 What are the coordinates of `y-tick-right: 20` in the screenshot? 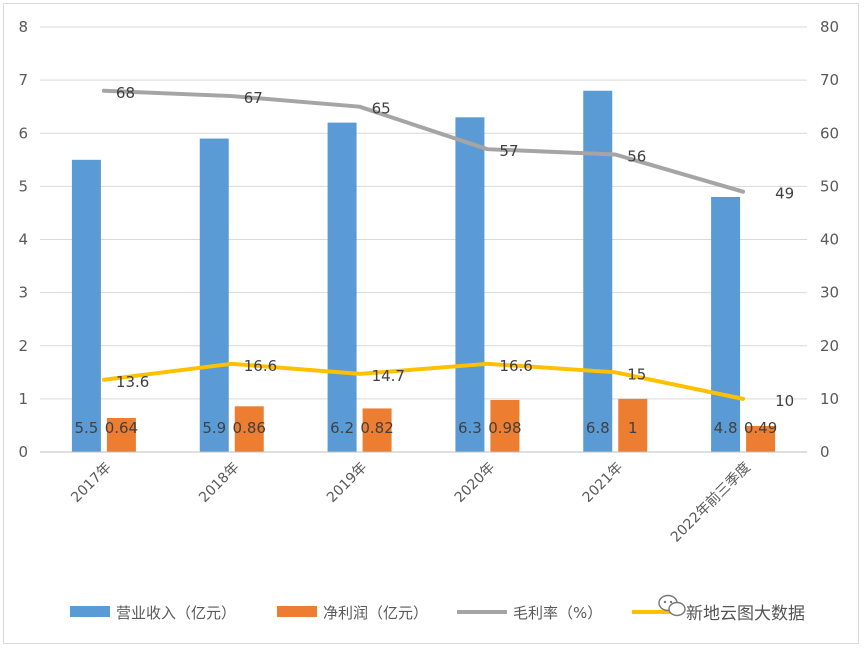 It's located at (829, 346).